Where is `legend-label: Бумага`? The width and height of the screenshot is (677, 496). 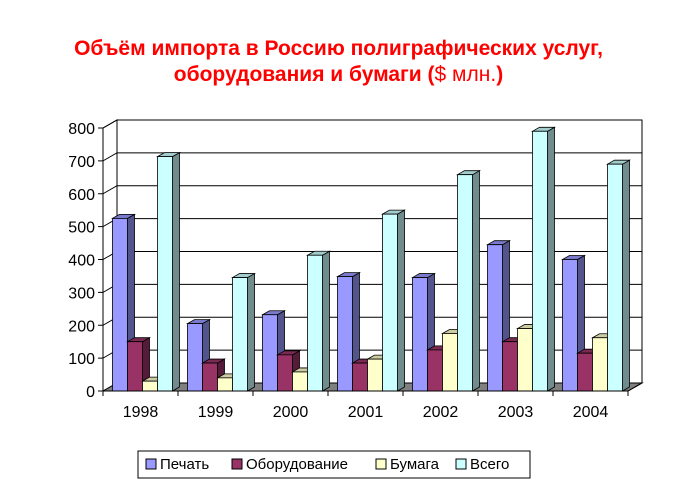
legend-label: Бумага is located at coordinates (415, 464).